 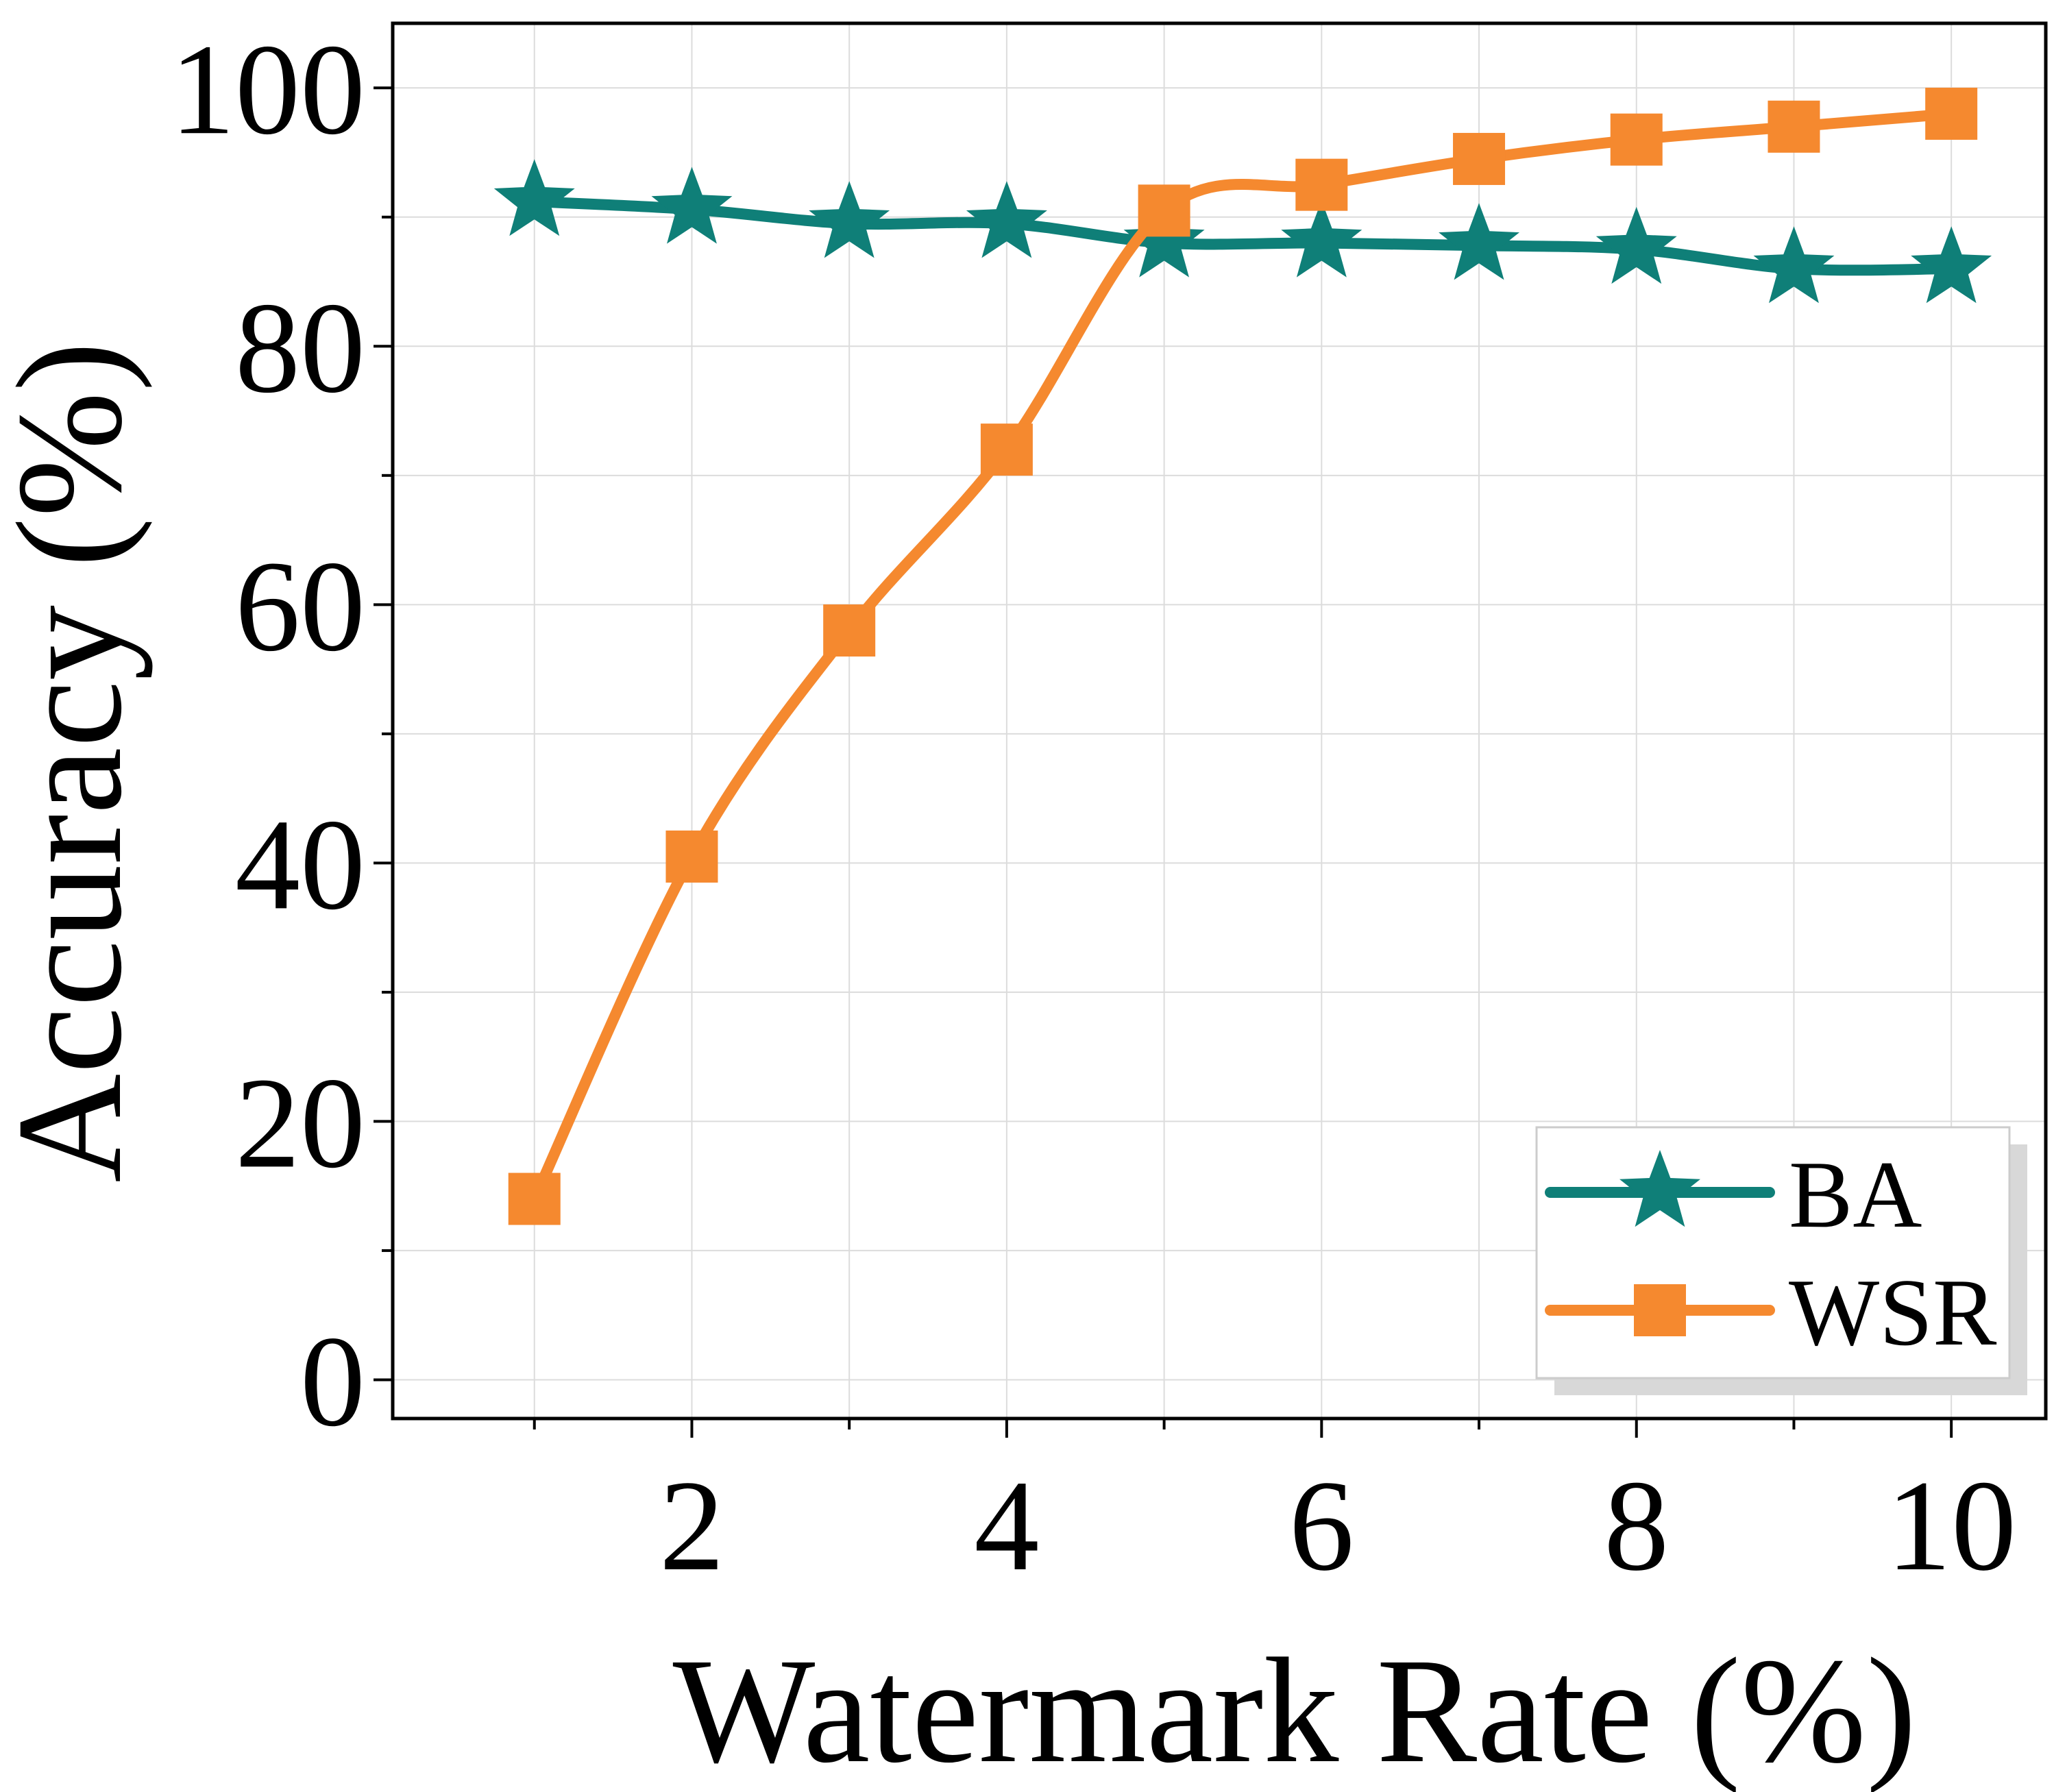 What do you see at coordinates (1295, 1709) in the screenshot?
I see `x-axis-title: Watermark Rate (%)` at bounding box center [1295, 1709].